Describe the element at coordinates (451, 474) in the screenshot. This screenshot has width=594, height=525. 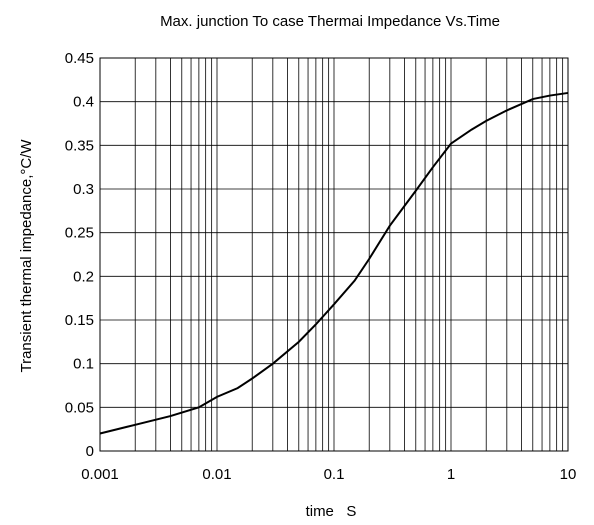
I see `x-tick-label: 1` at that location.